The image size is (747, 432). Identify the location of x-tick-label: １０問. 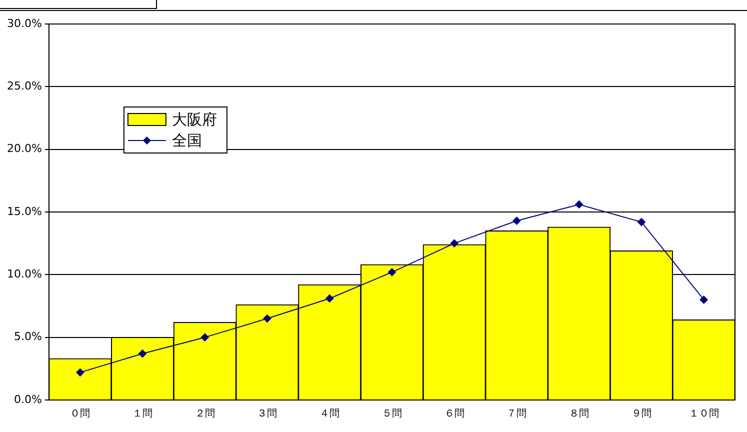
(703, 414).